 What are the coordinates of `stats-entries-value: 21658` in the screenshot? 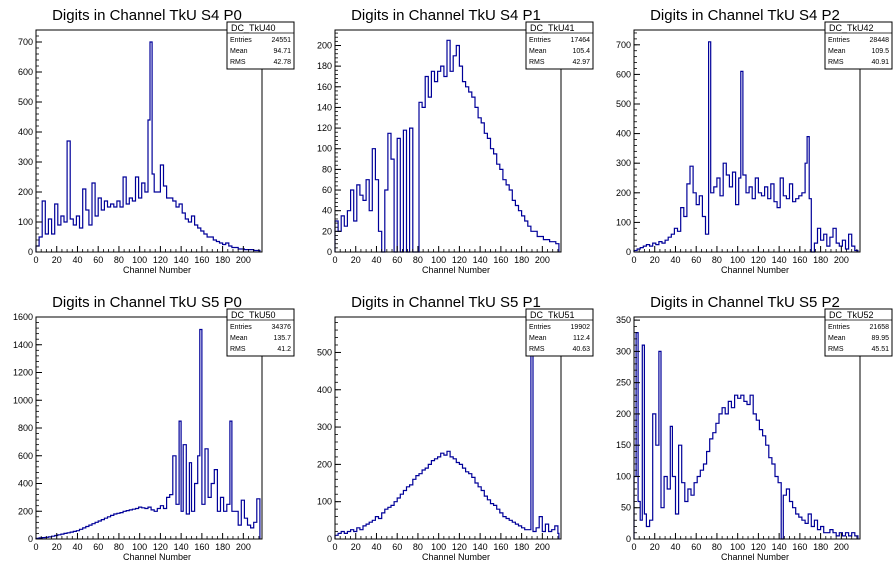 It's located at (880, 327).